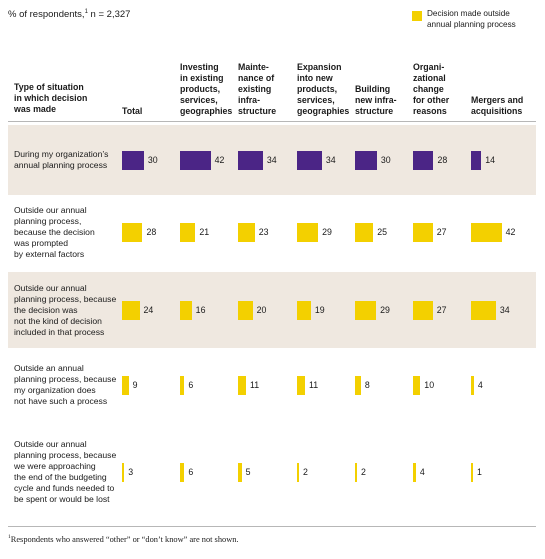  What do you see at coordinates (62, 499) in the screenshot?
I see `row-label-line: be spent or would be lost` at bounding box center [62, 499].